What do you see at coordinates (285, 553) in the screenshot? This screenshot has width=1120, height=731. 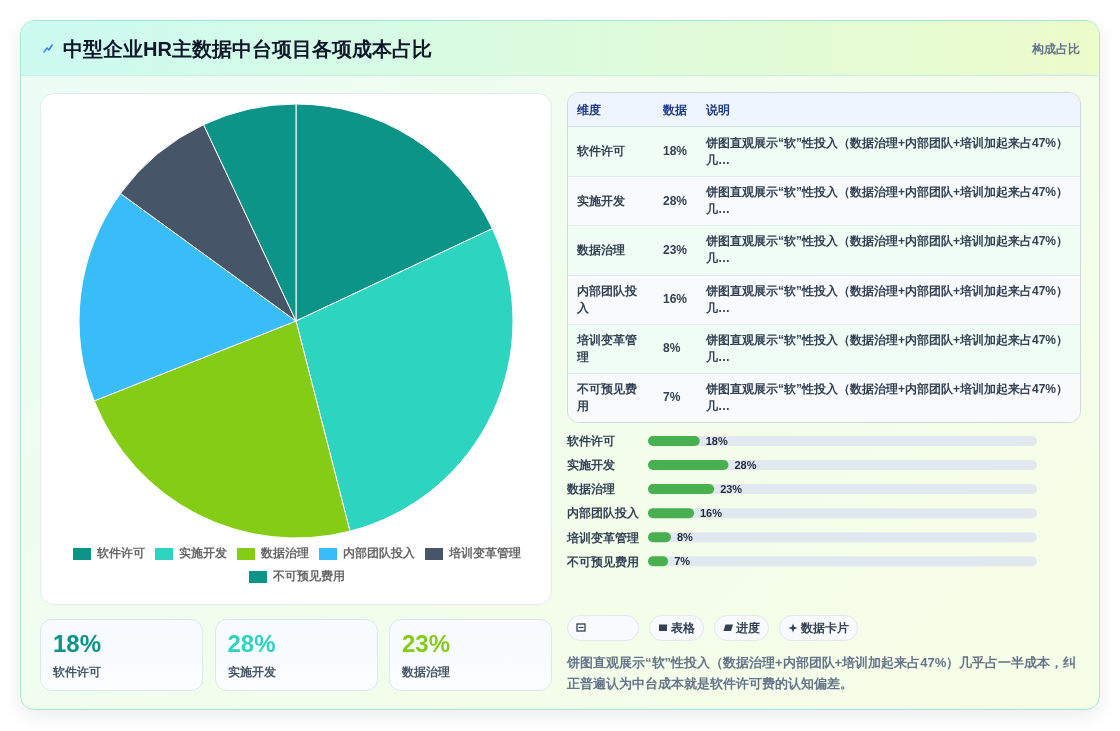 I see `legend-label: 数据治理` at bounding box center [285, 553].